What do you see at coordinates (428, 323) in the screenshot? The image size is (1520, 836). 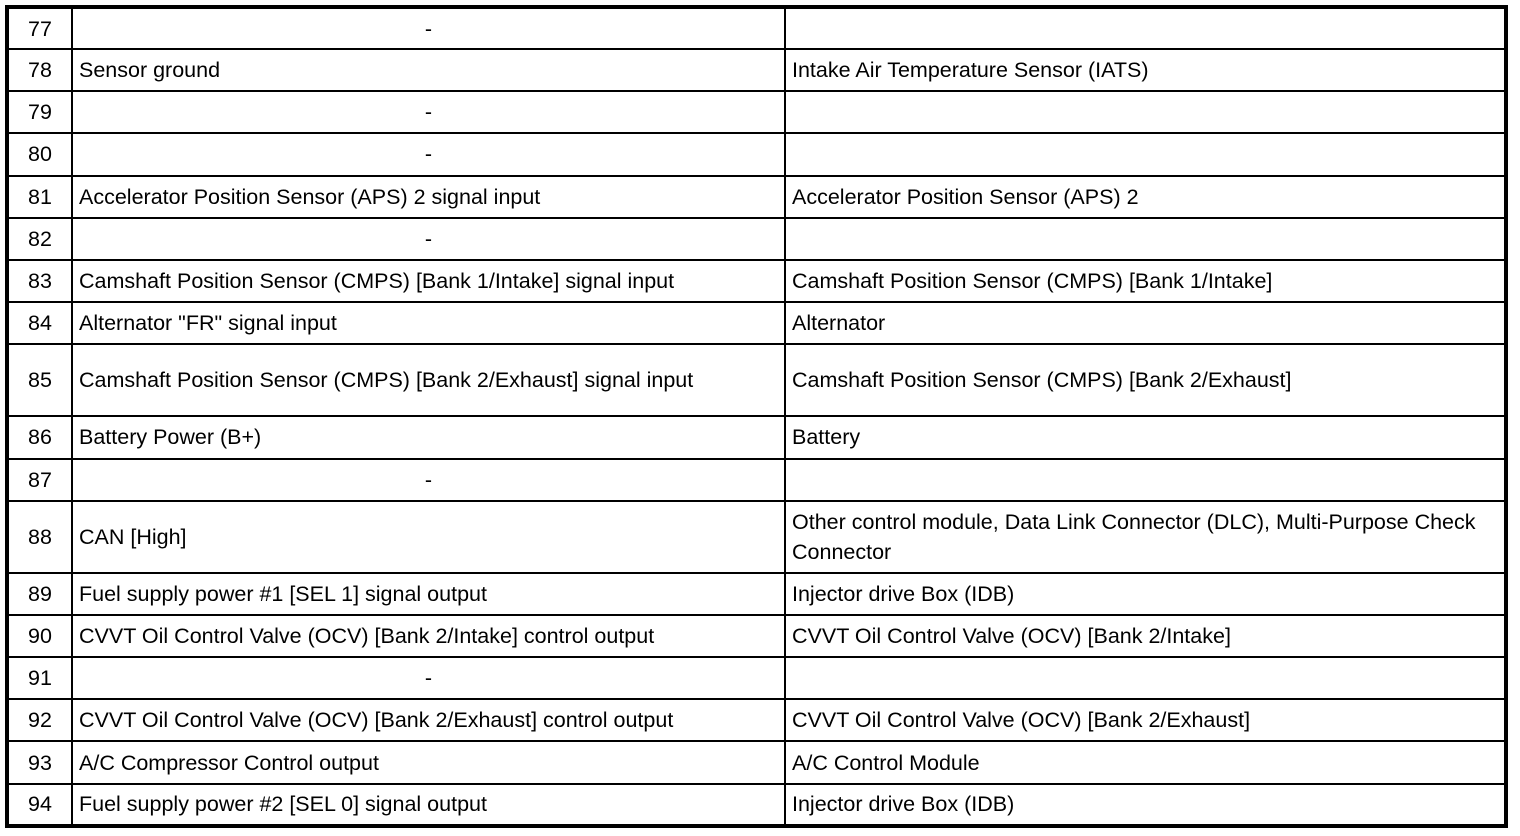 I see `description-cell: Alternator "FR" signal input` at bounding box center [428, 323].